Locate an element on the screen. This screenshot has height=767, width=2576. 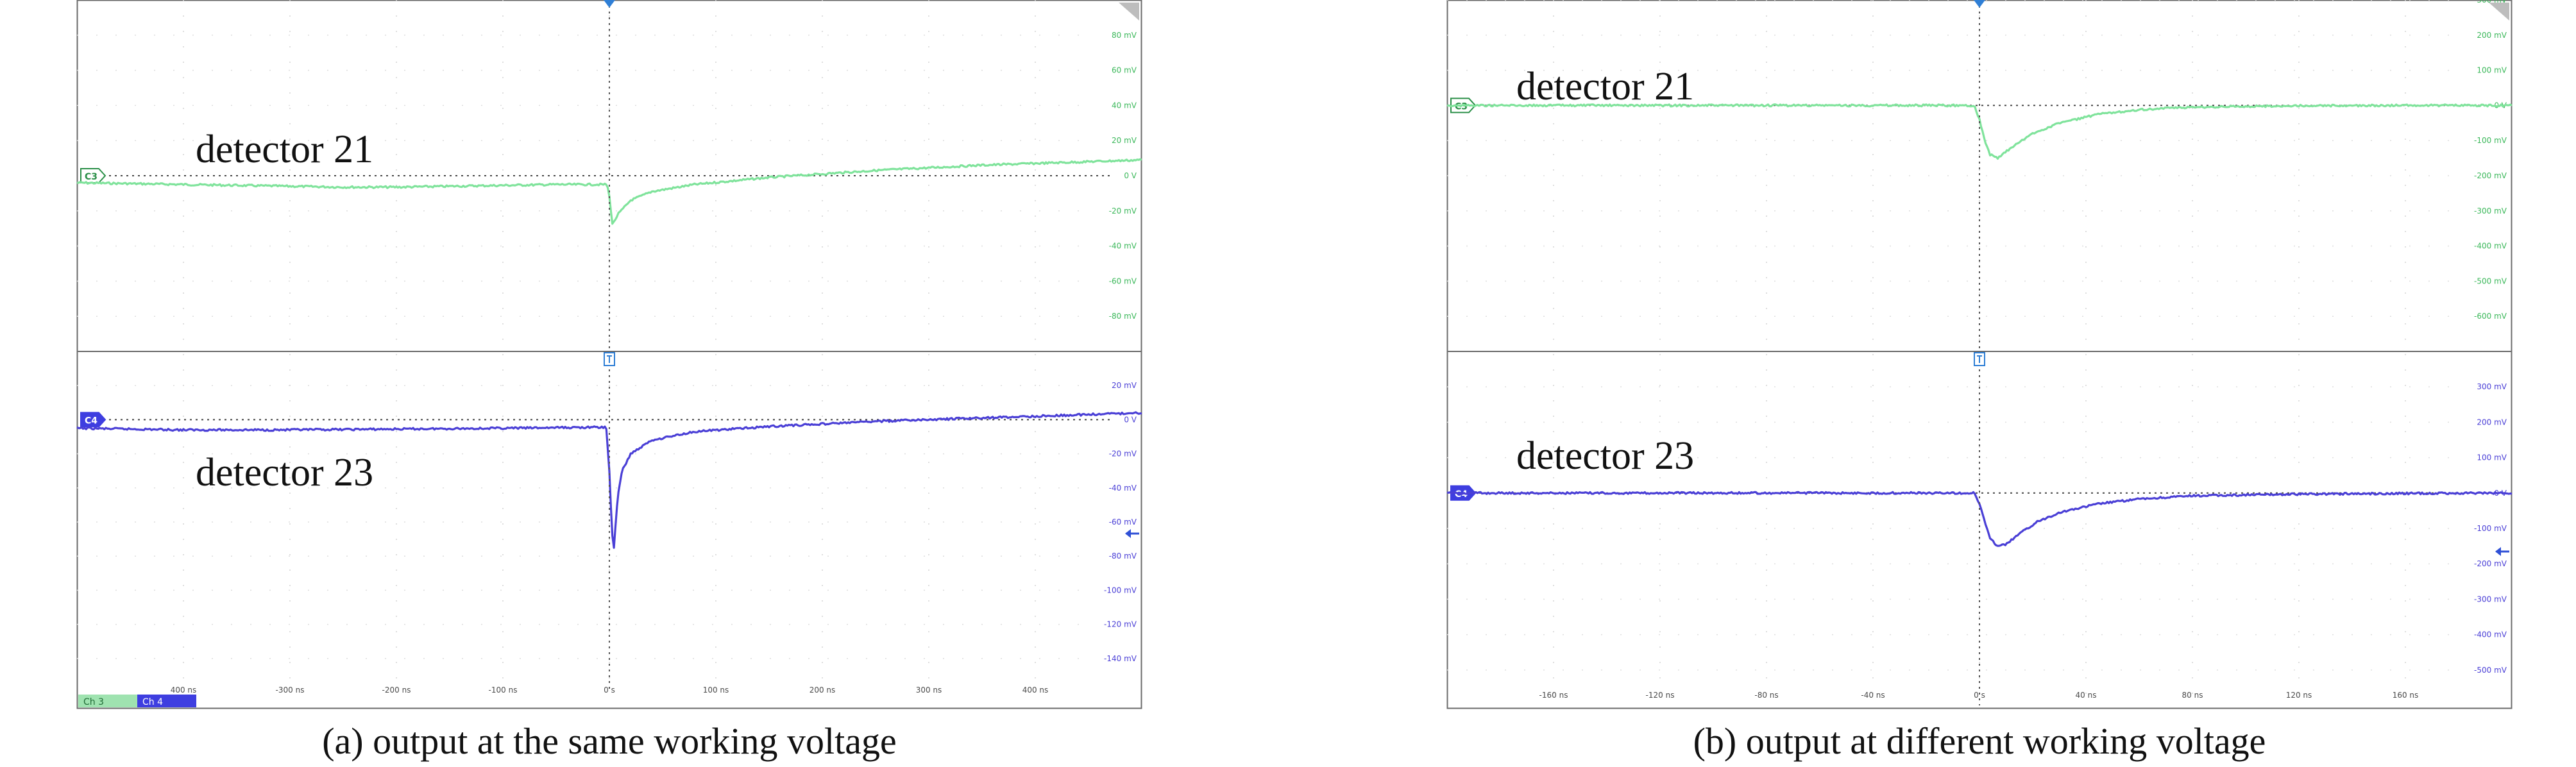
b-c4-y-tick: -200 mV is located at coordinates (2490, 563).